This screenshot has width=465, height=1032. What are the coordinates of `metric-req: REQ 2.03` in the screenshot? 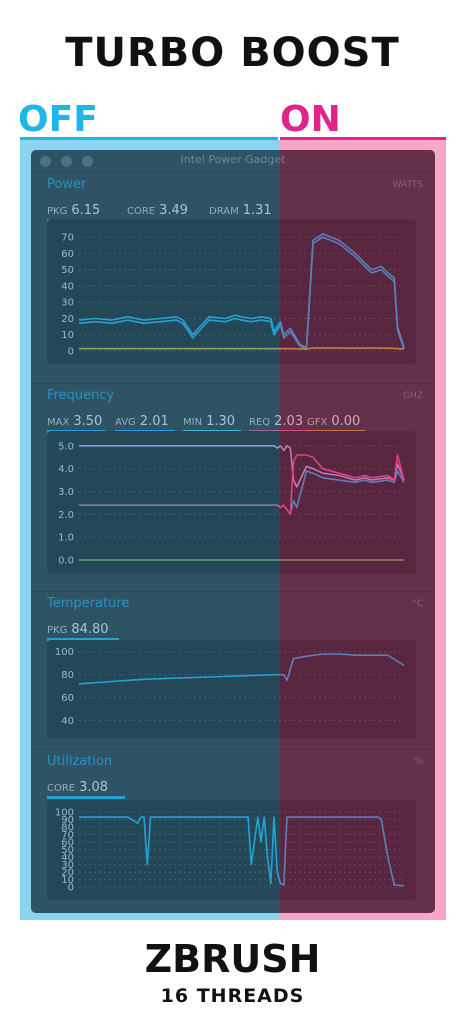 It's located at (282, 421).